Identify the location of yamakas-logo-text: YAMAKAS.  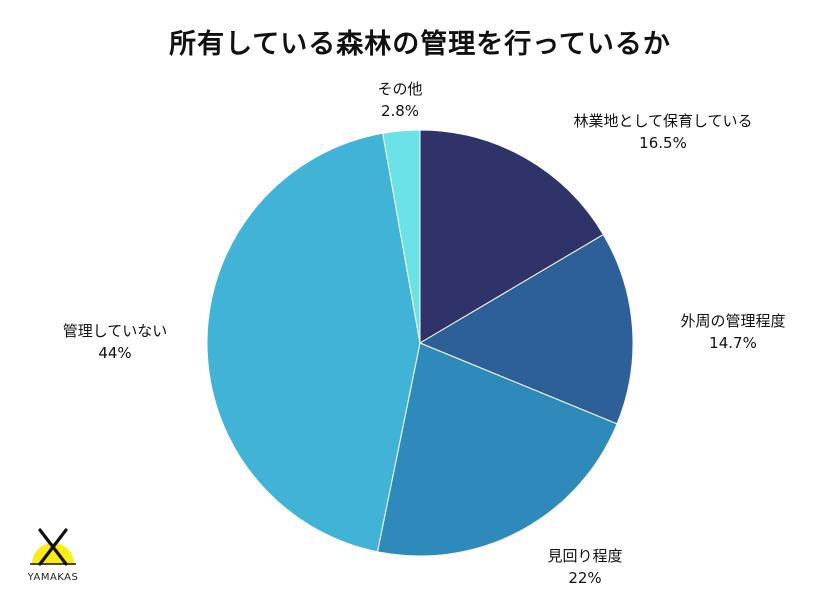
(53, 577).